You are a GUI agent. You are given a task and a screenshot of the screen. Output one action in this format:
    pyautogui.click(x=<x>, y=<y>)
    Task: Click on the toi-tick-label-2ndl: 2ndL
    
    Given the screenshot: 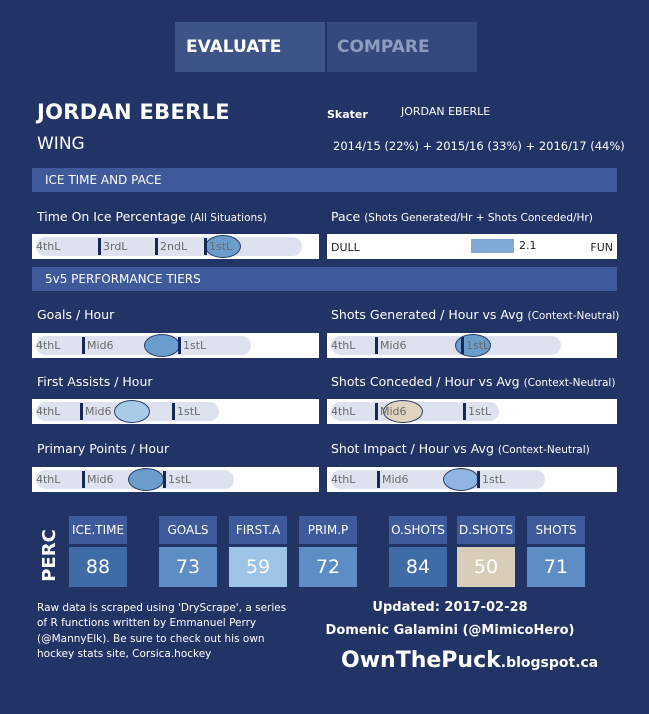 What is the action you would take?
    pyautogui.click(x=174, y=246)
    